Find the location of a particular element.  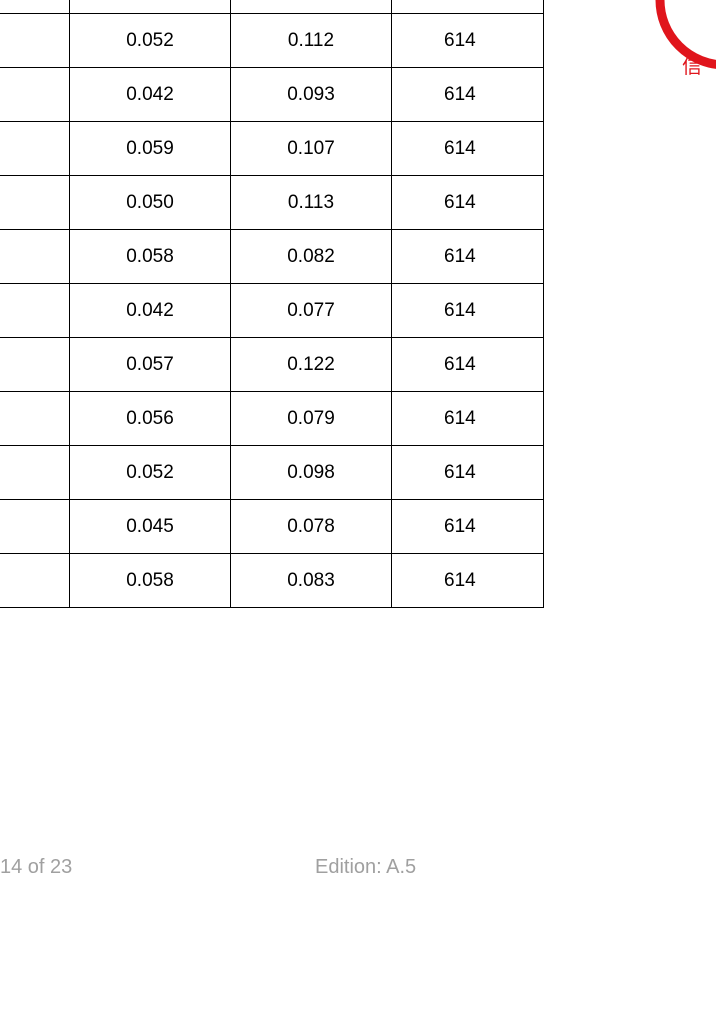

table-cell: Y(V/m) is located at coordinates (311, 7).